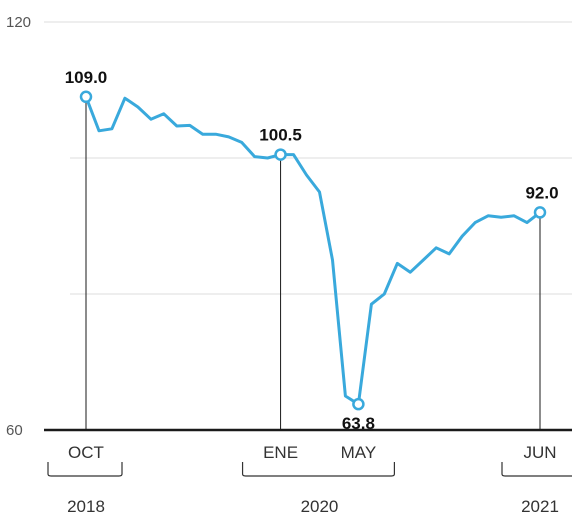  I want to click on year-label: 2018, so click(86, 506).